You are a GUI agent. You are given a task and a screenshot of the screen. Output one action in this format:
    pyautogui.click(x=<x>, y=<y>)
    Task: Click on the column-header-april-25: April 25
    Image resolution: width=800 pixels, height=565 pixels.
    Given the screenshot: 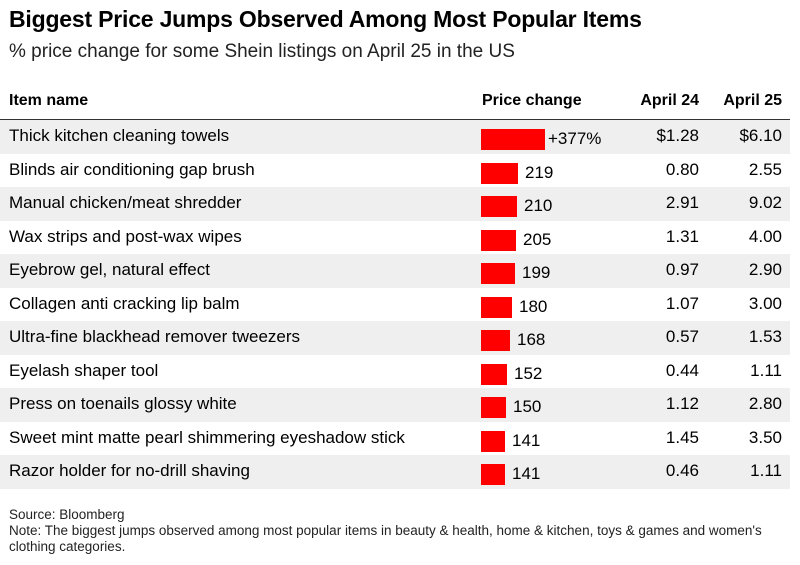 What is the action you would take?
    pyautogui.click(x=752, y=100)
    